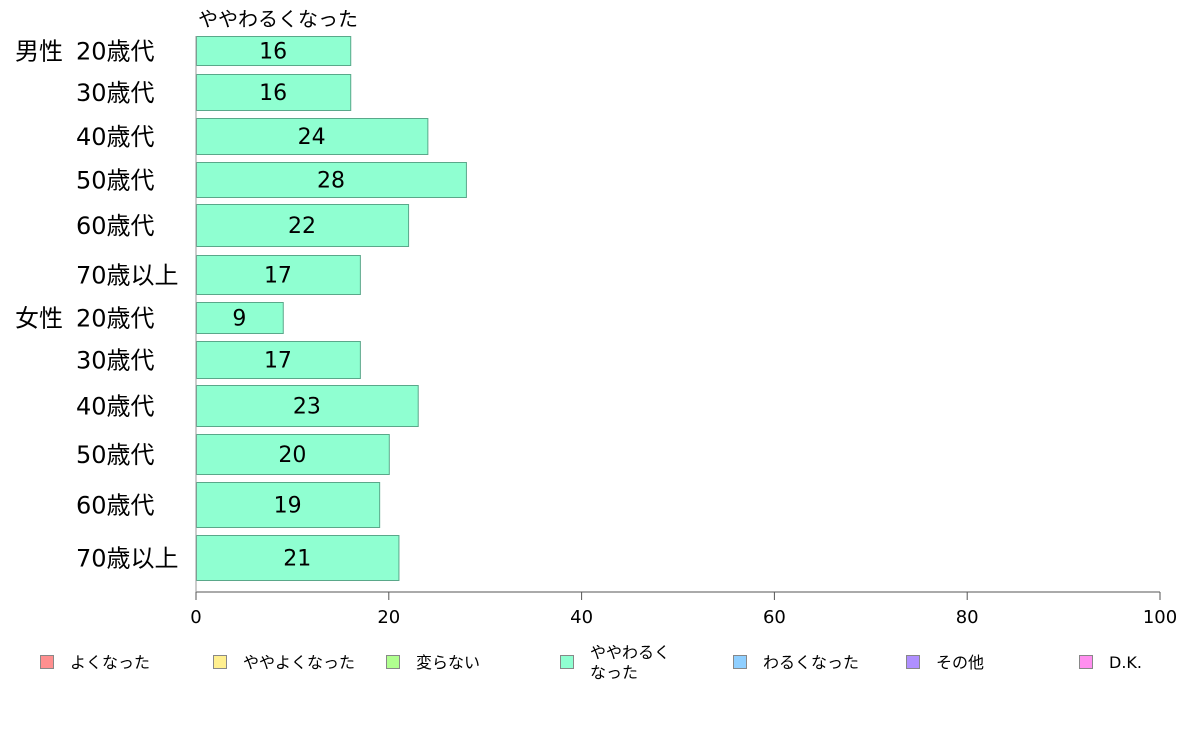 The image size is (1188, 736). I want to click on bar-value-label: 9, so click(239, 319).